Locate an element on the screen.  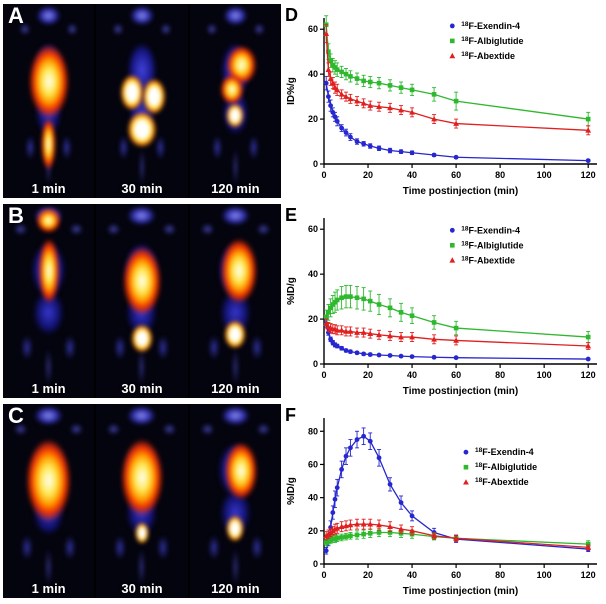
panel-label: A is located at coordinates (16, 15).